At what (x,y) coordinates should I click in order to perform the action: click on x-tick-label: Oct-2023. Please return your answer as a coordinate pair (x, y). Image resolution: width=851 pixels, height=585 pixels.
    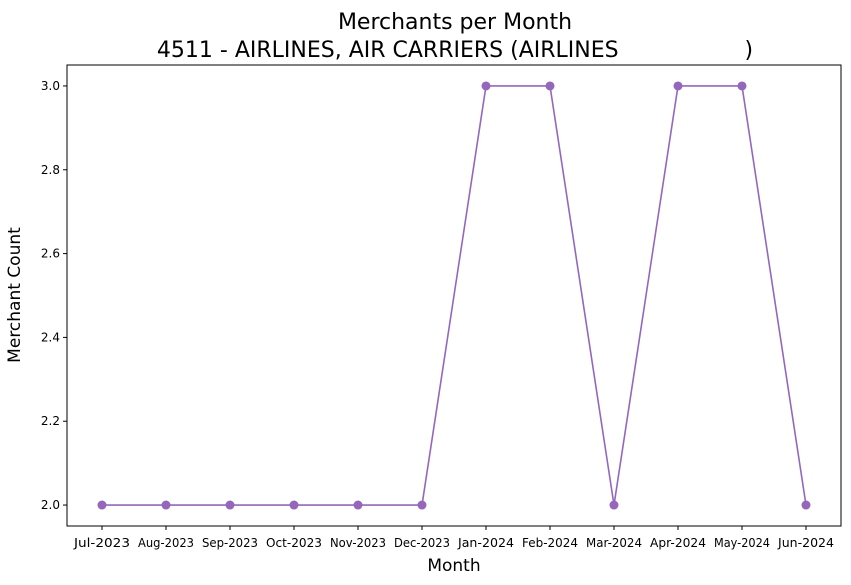
    Looking at the image, I should click on (294, 543).